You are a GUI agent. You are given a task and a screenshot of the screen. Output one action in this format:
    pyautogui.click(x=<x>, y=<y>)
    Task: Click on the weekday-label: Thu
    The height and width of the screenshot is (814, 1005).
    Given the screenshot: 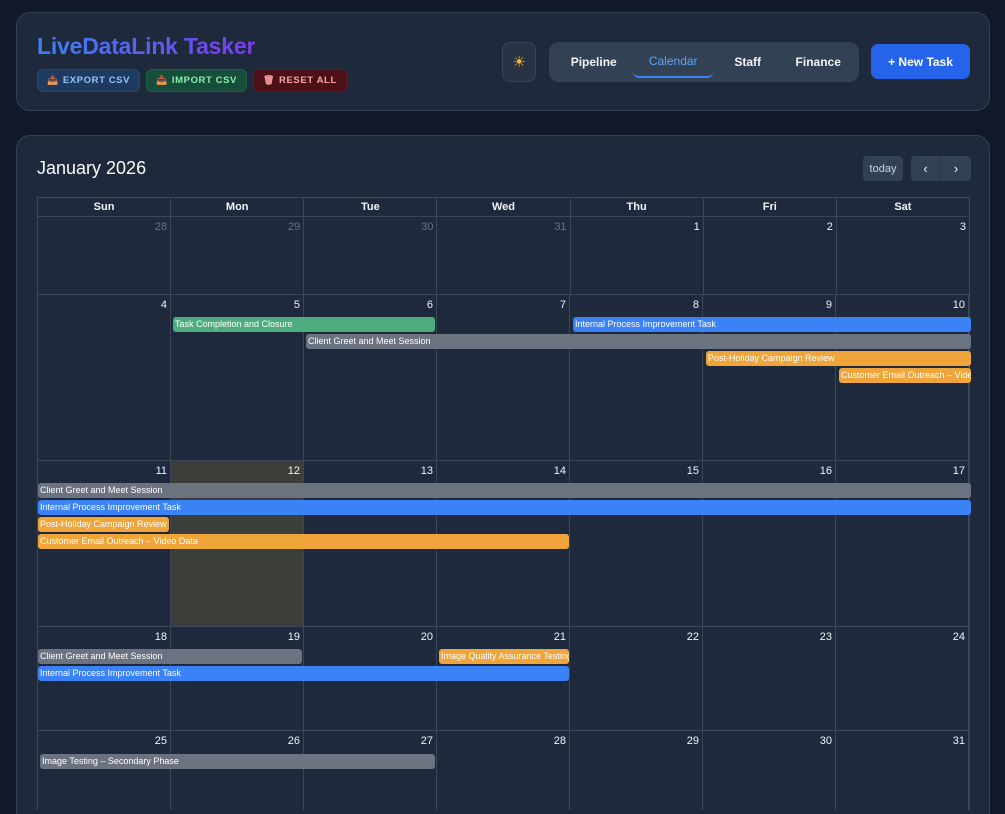 What is the action you would take?
    pyautogui.click(x=637, y=207)
    